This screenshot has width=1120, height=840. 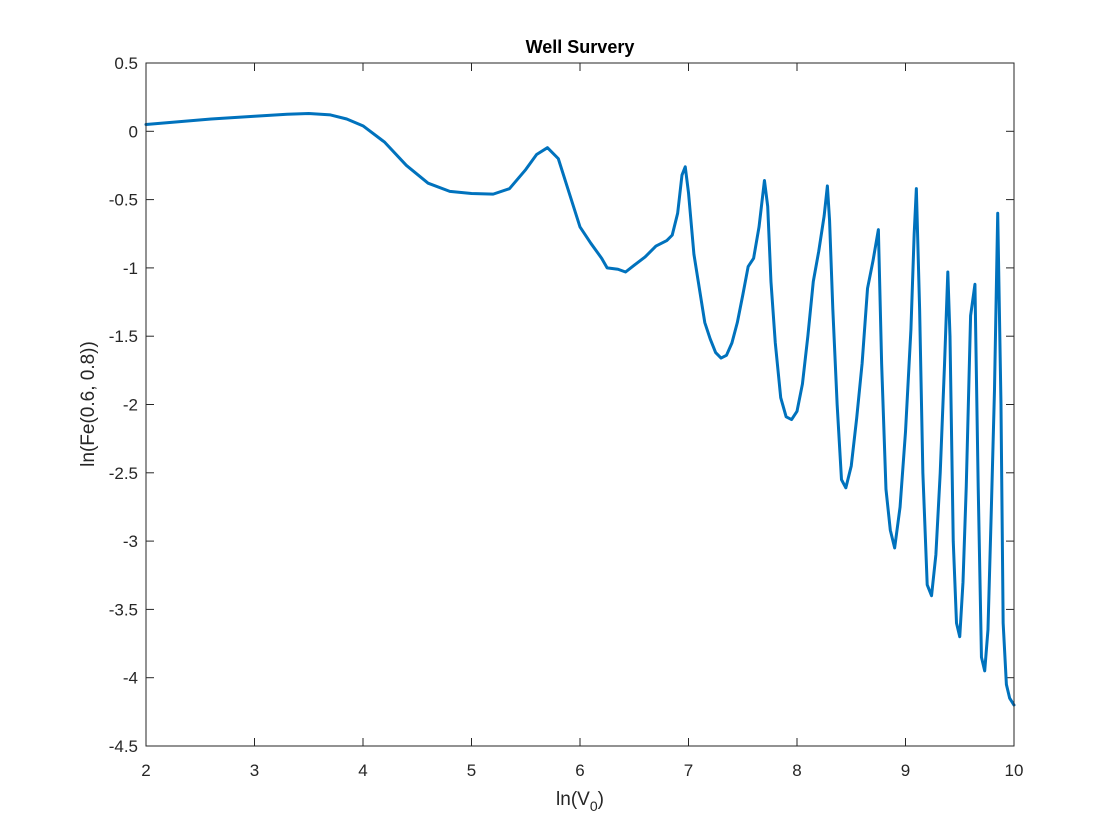 What do you see at coordinates (594, 806) in the screenshot?
I see `x-axis-label-subscript: 0` at bounding box center [594, 806].